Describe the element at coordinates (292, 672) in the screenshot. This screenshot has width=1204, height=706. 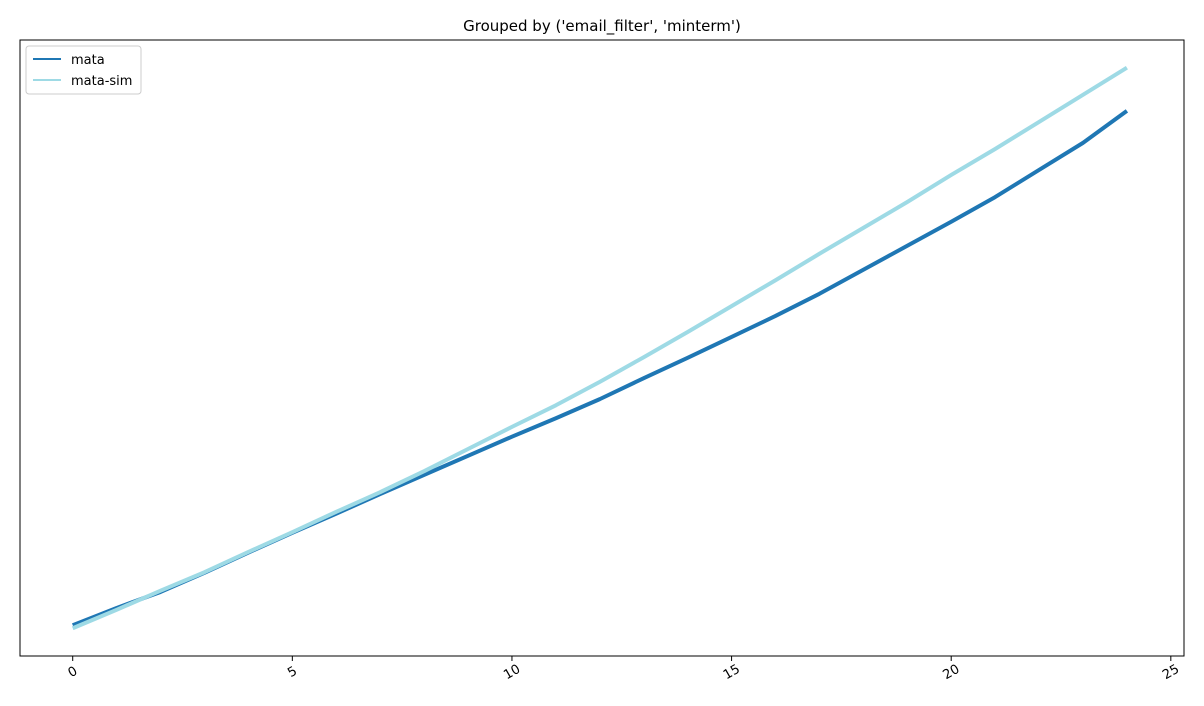
I see `x-tick-label: 5` at that location.